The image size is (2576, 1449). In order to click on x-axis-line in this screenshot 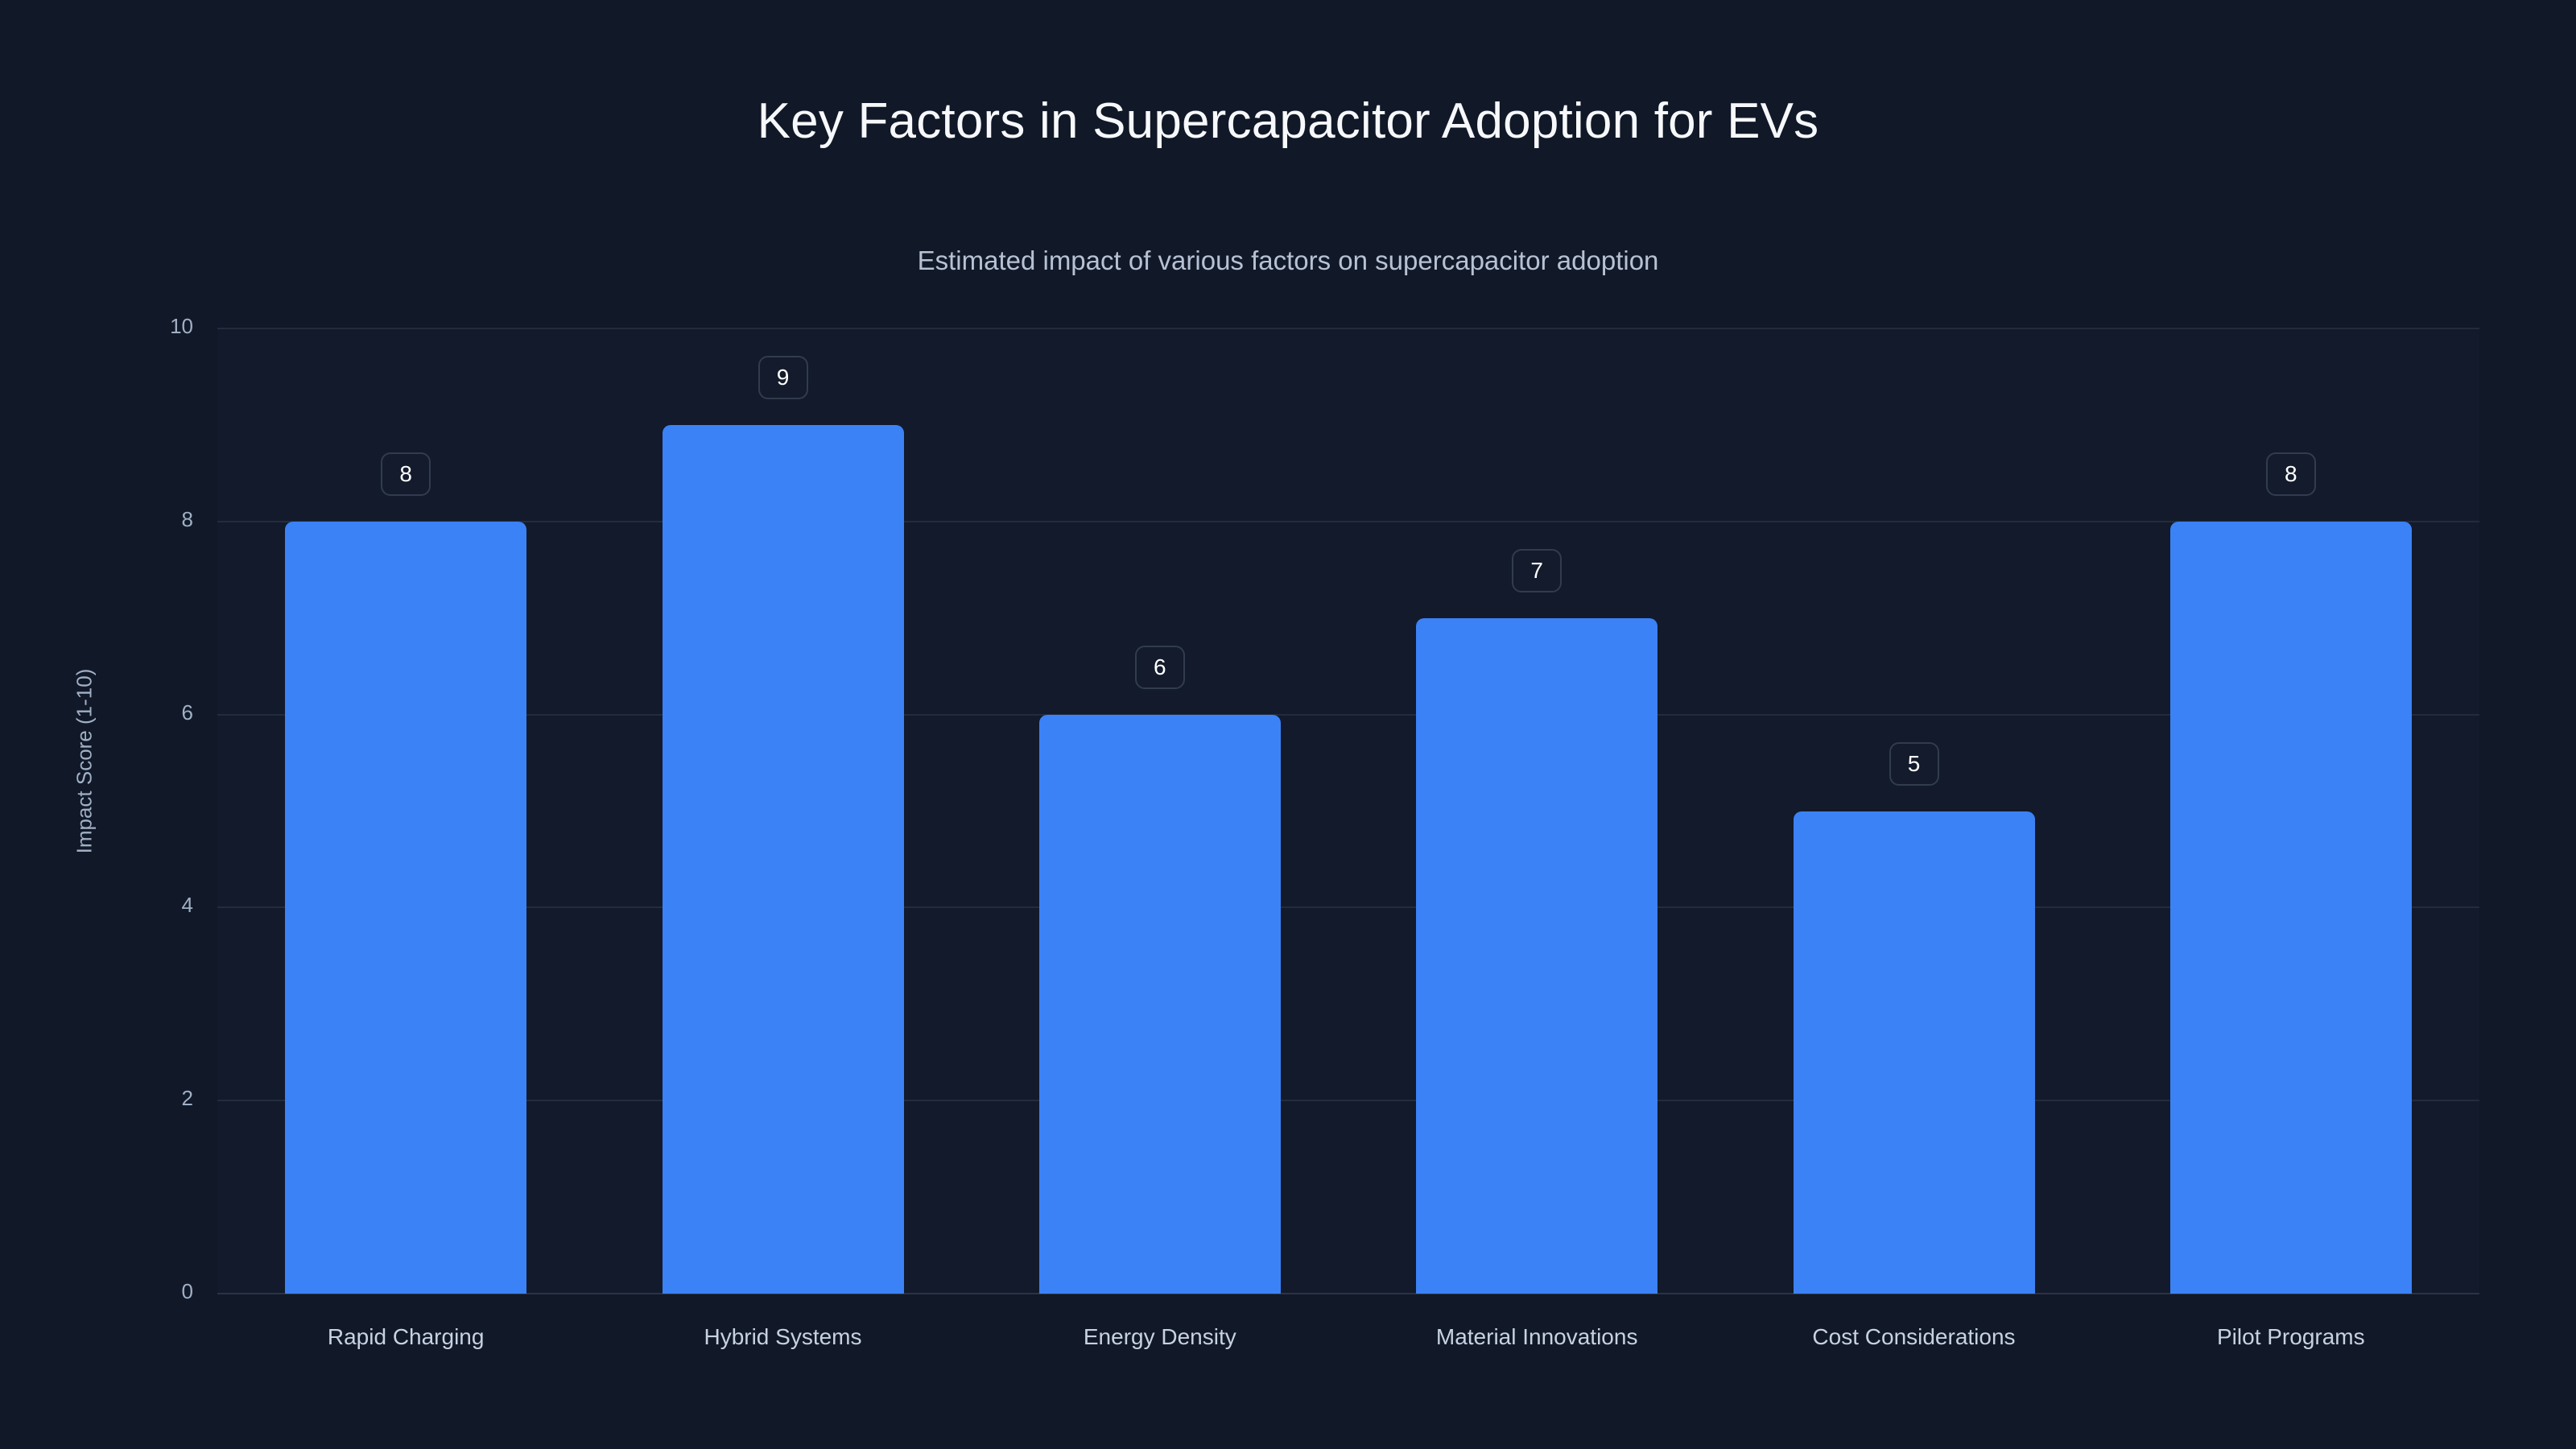, I will do `click(1348, 1293)`.